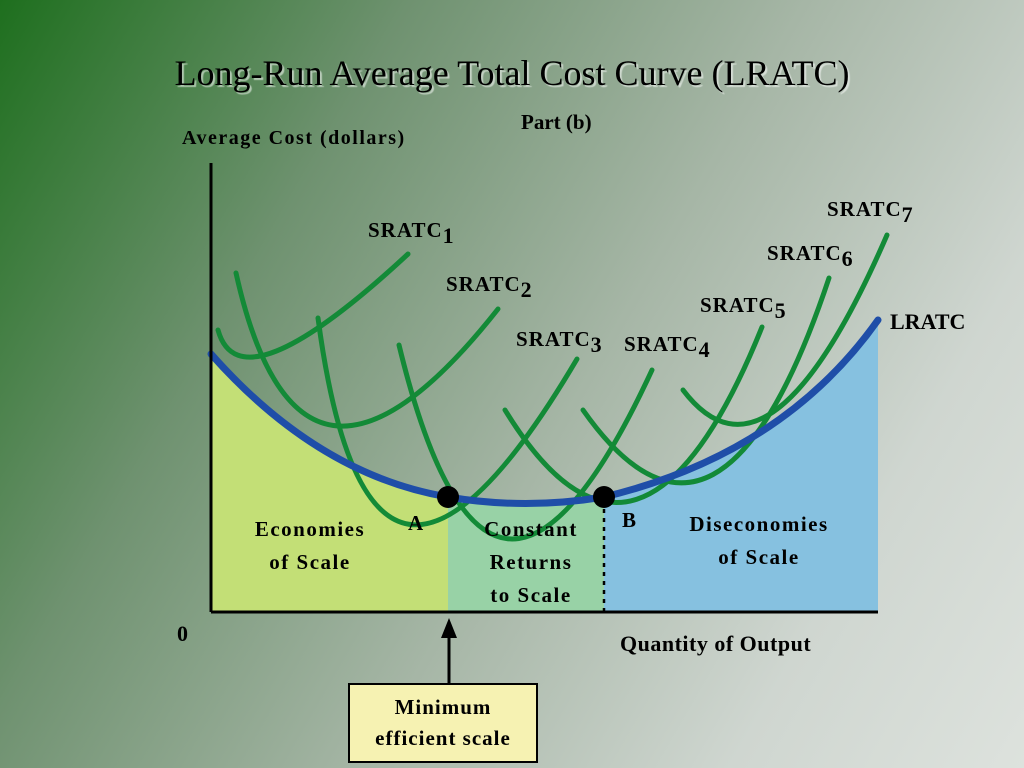 This screenshot has width=1024, height=768. I want to click on sratc-3-curve, so click(447, 421).